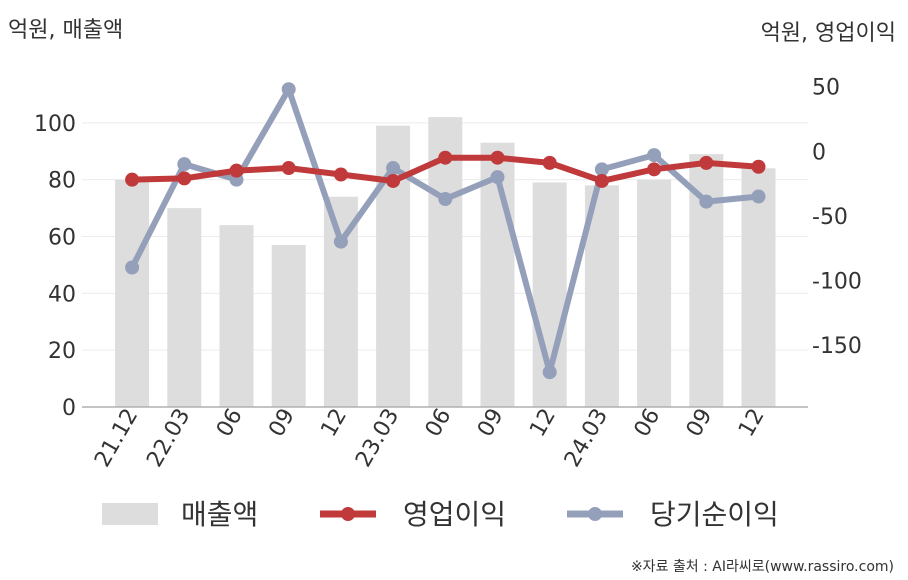 Image resolution: width=908 pixels, height=580 pixels. Describe the element at coordinates (837, 346) in the screenshot. I see `right-tick-label: -150` at that location.